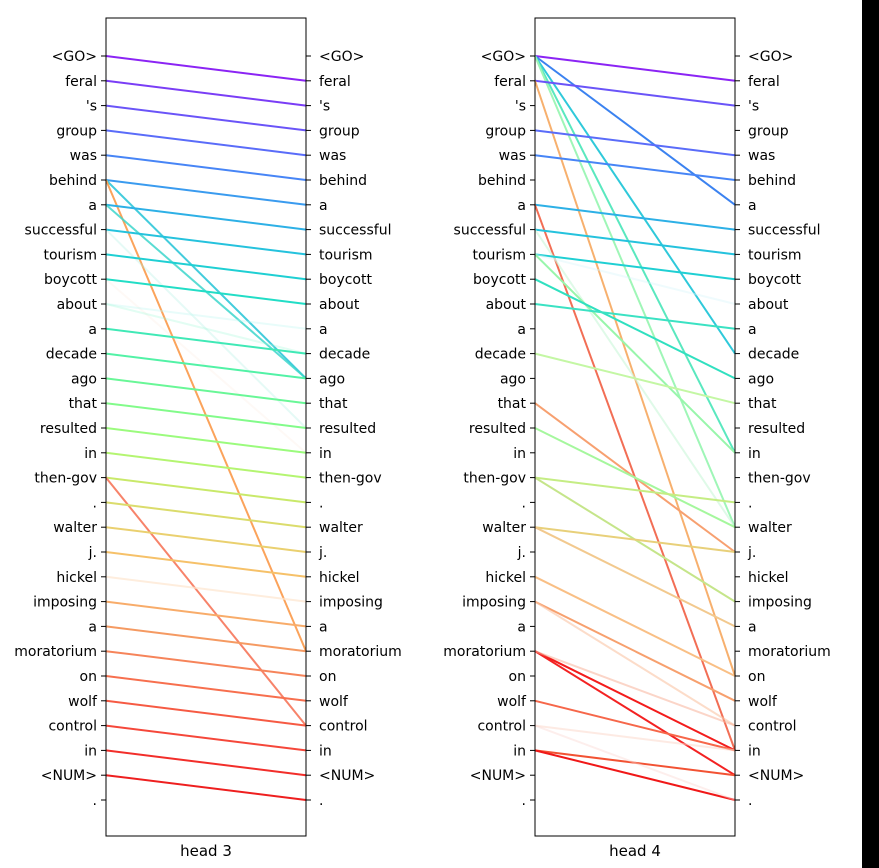  I want to click on source-token-label: 's, so click(91, 107).